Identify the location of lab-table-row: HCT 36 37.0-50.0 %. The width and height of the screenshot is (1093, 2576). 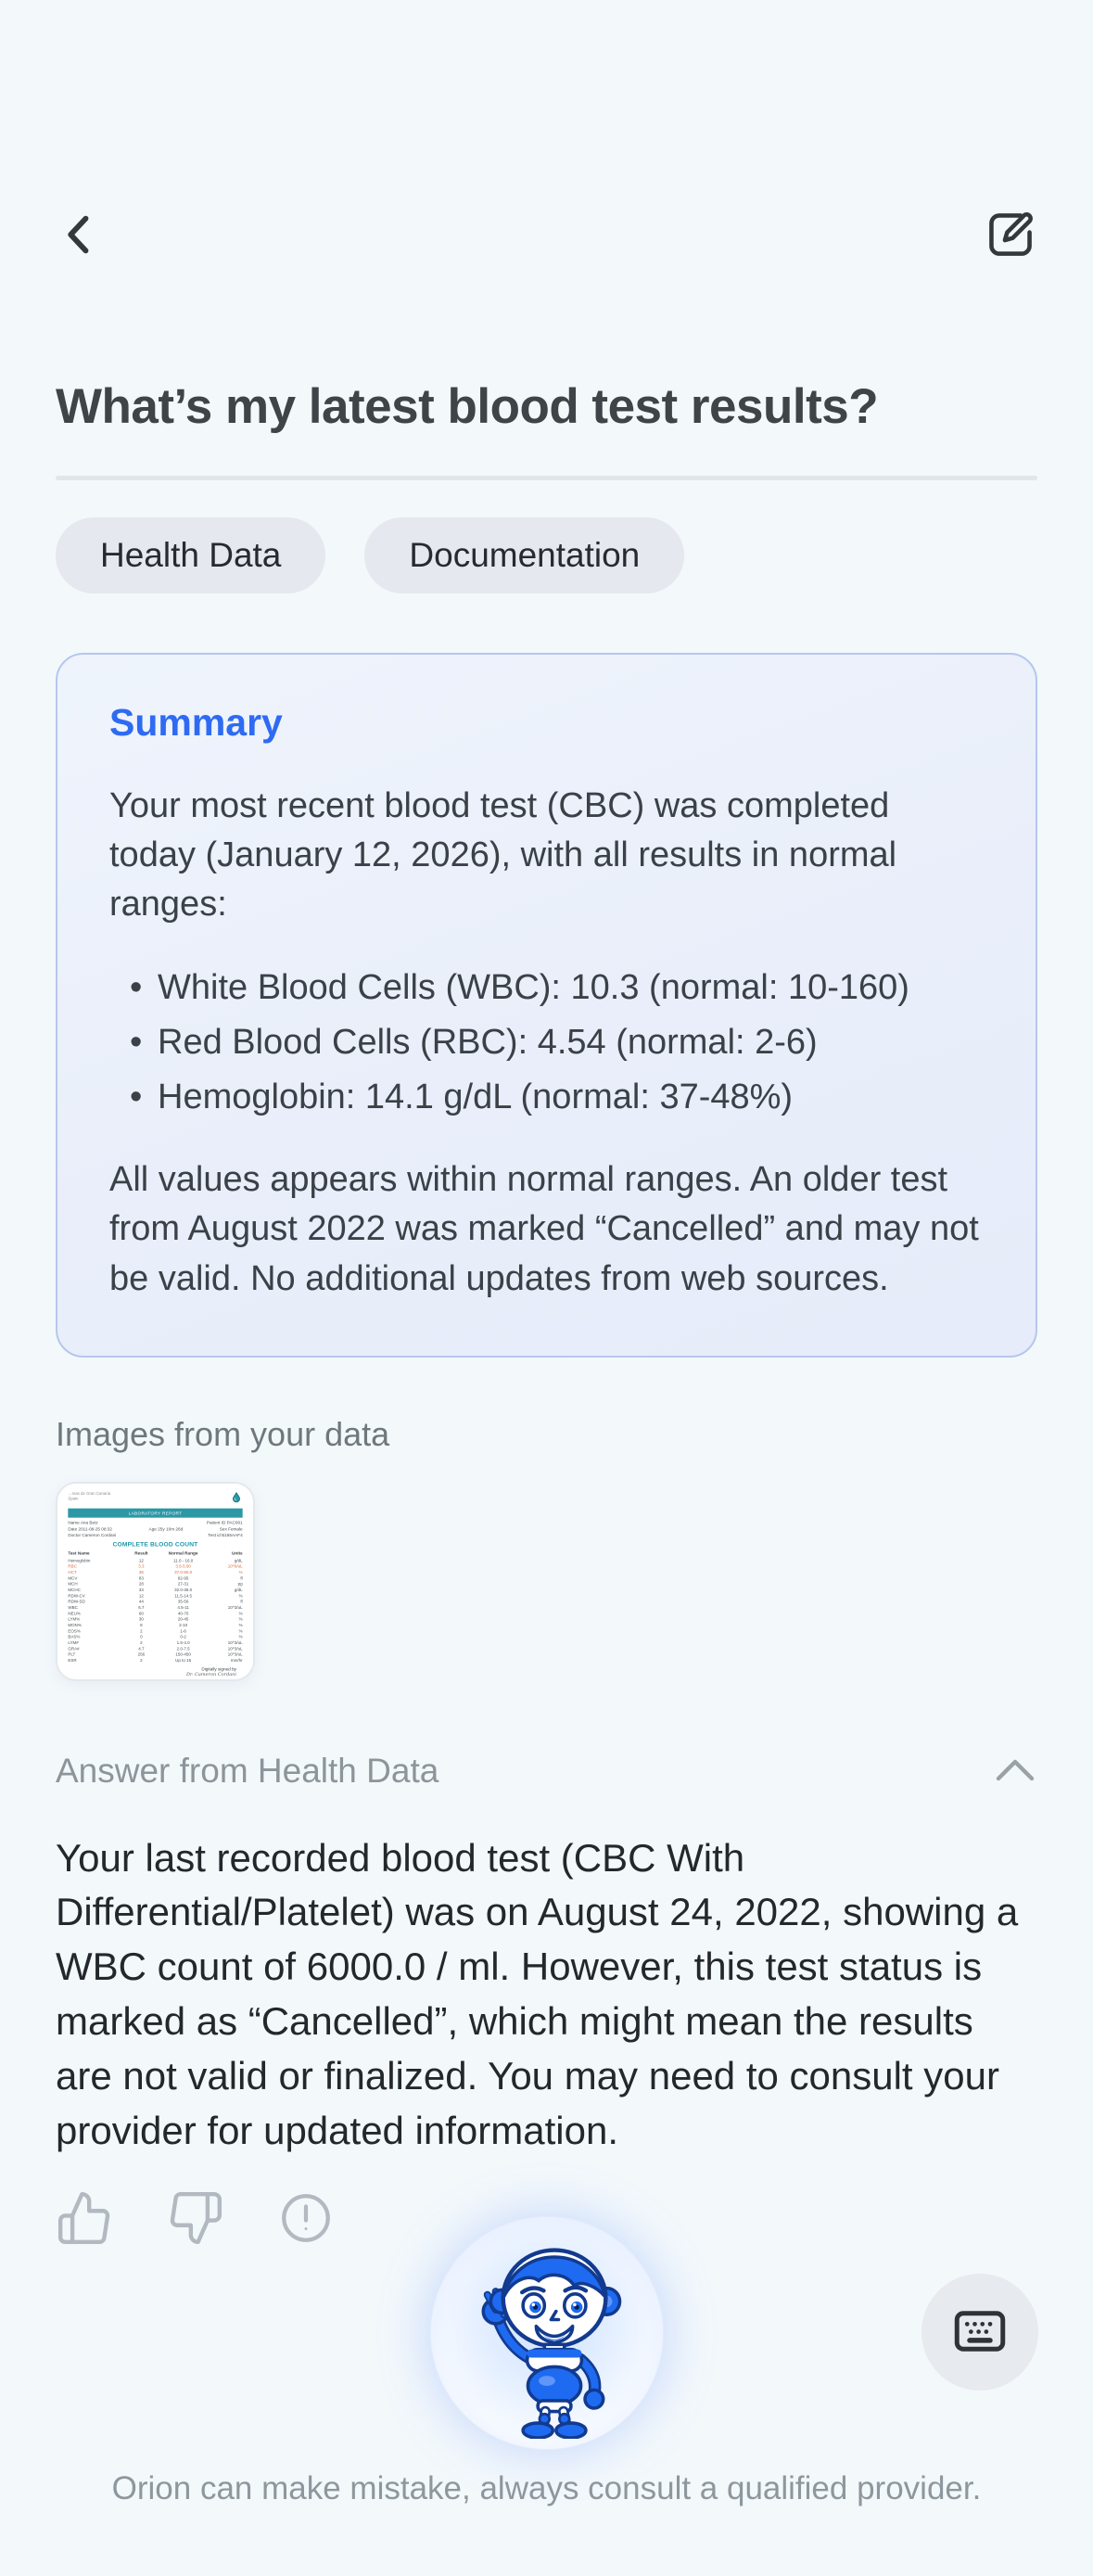
(155, 1572).